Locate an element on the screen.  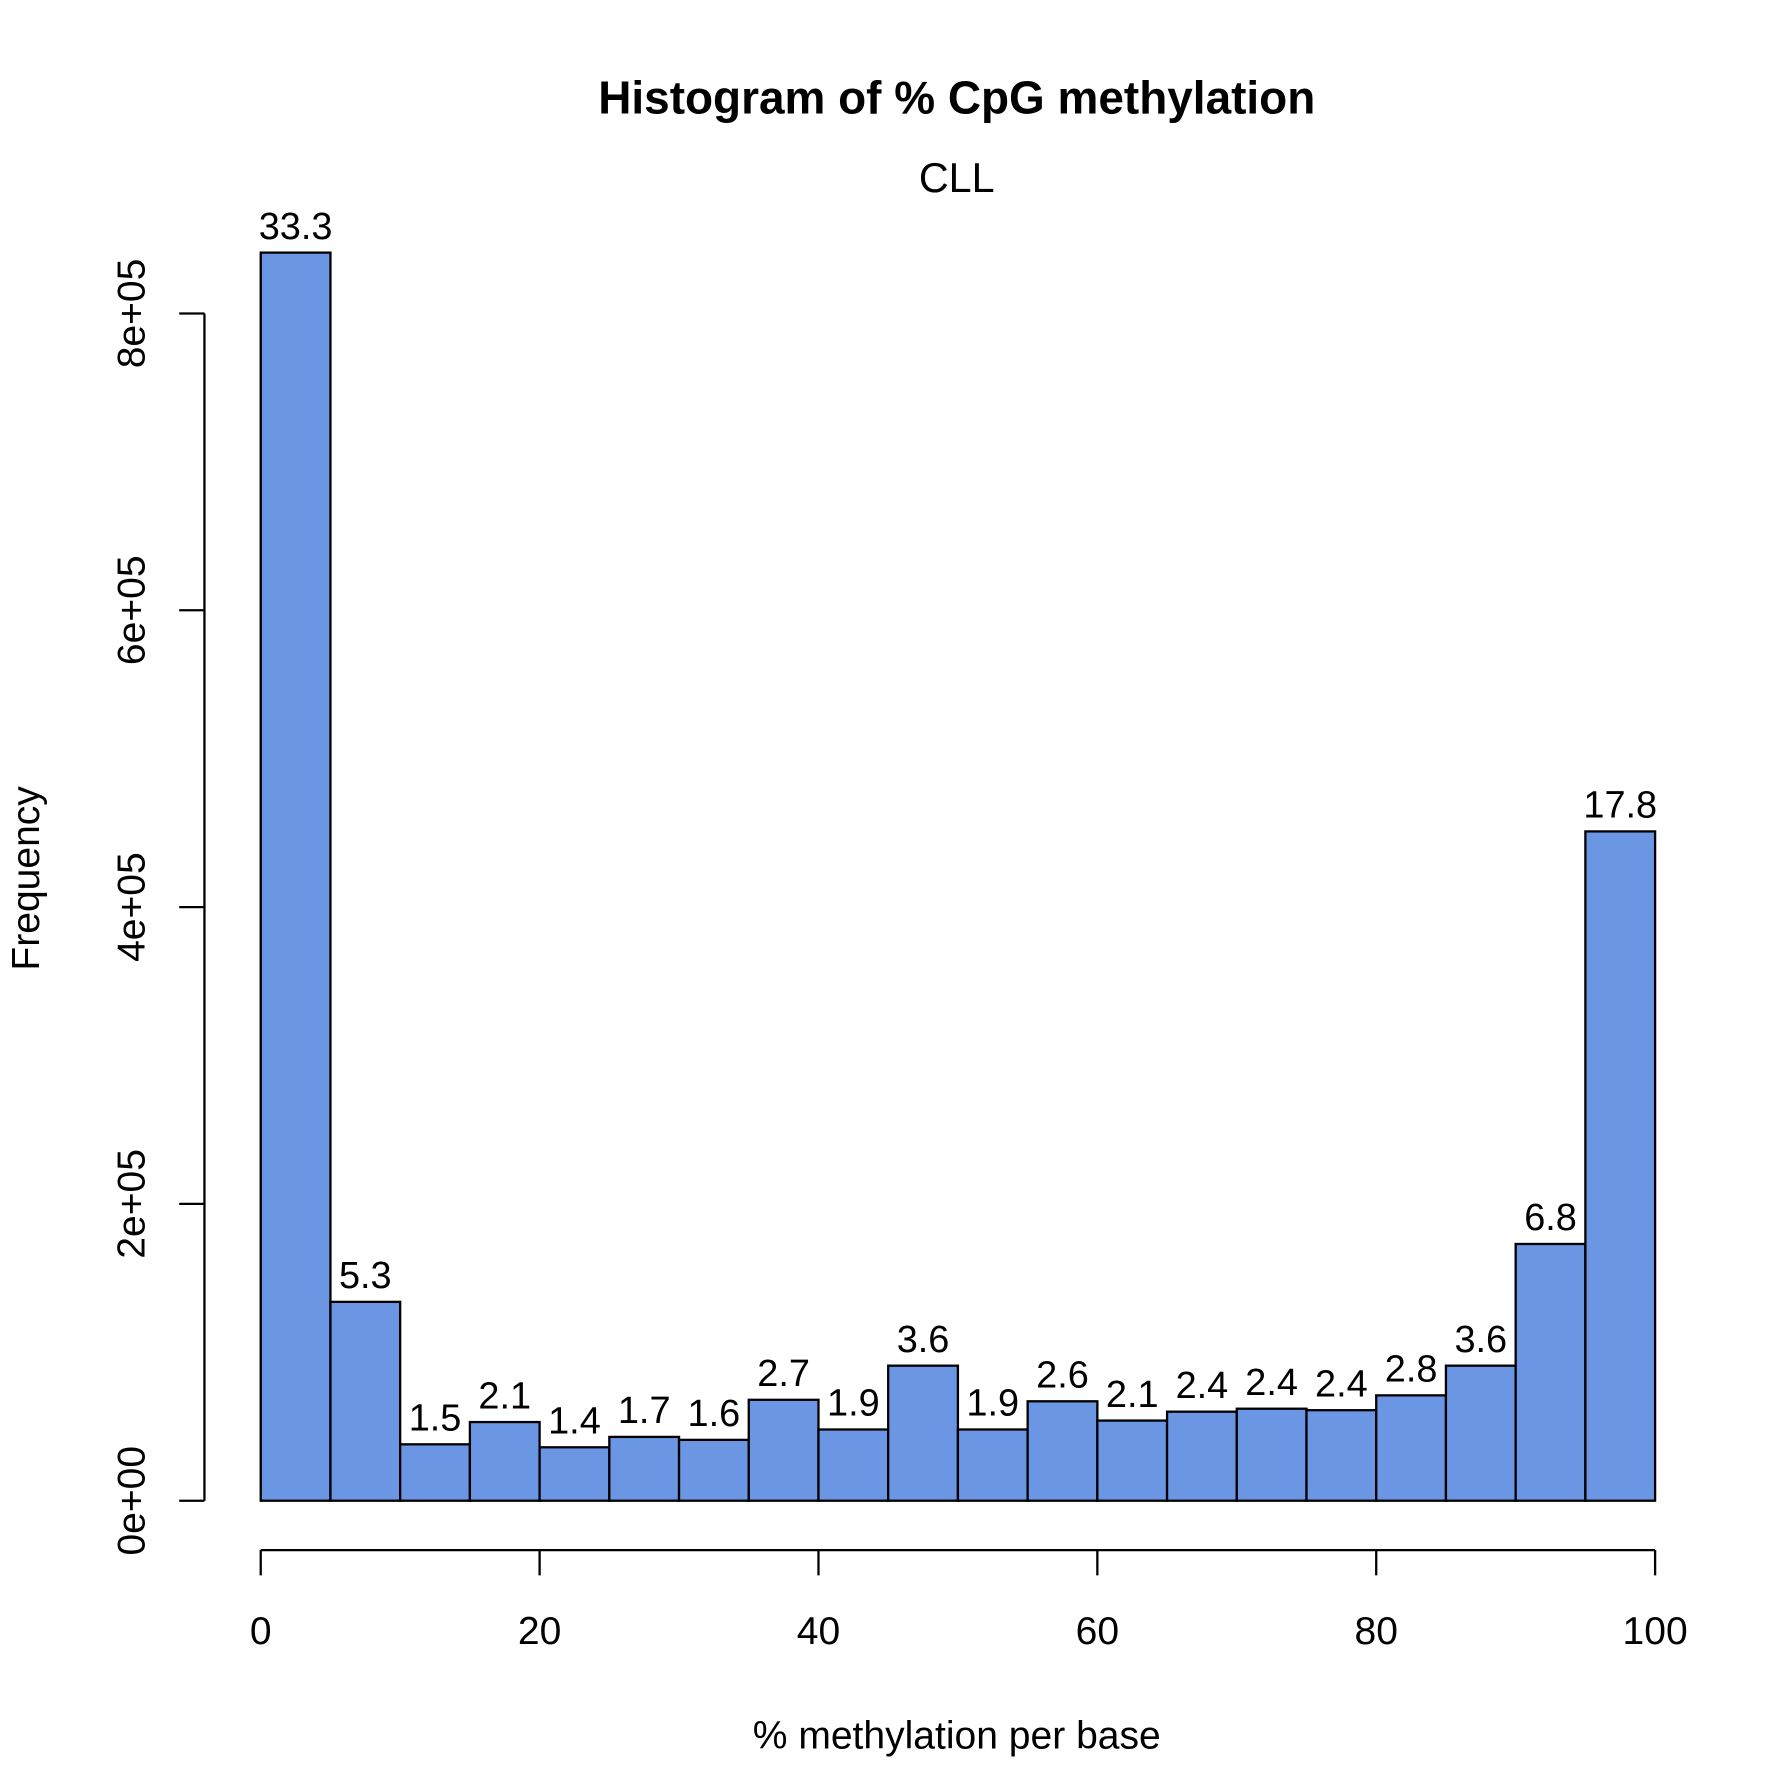
chart-subtitle: CLL is located at coordinates (957, 178).